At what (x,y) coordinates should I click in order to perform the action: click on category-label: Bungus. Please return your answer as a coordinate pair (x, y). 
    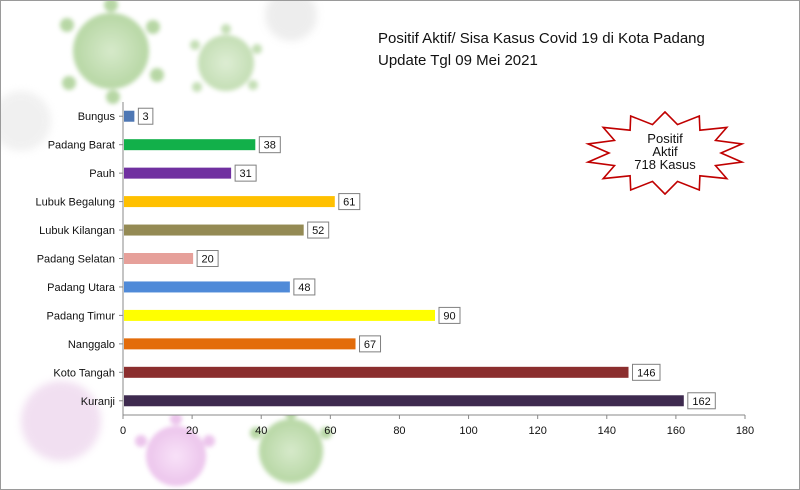
    Looking at the image, I should click on (97, 117).